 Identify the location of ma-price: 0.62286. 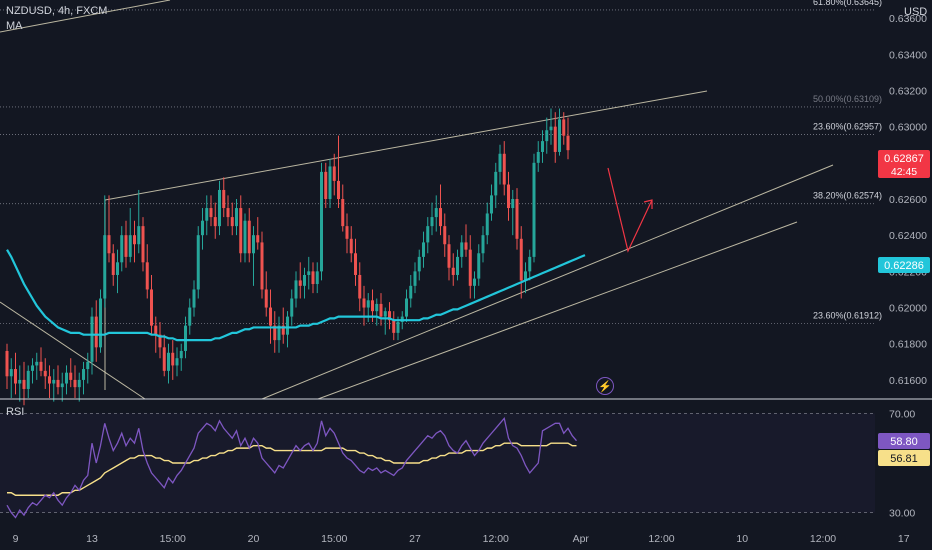
(904, 266).